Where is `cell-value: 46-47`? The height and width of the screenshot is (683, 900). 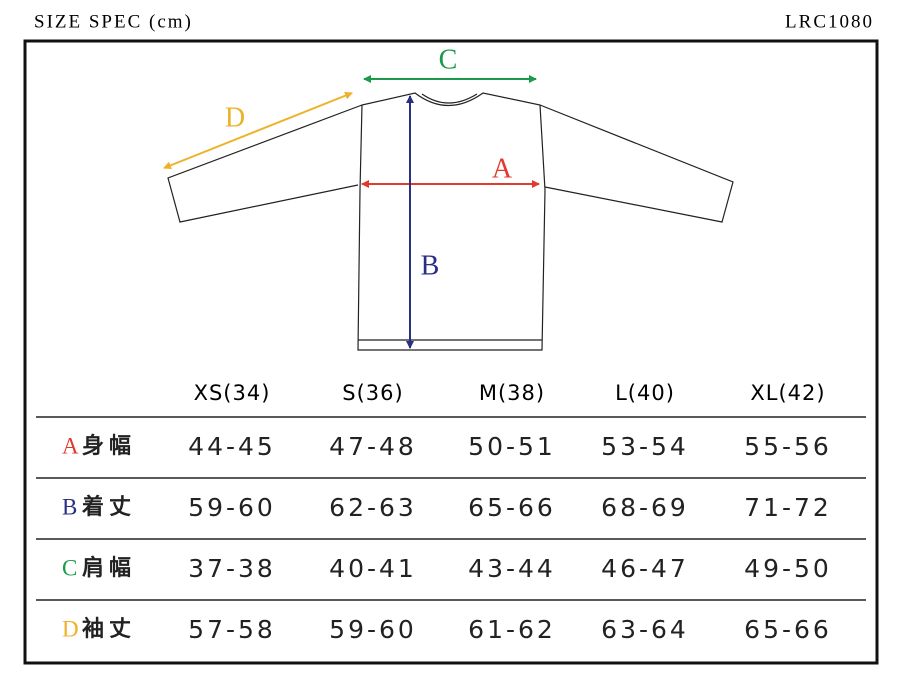
cell-value: 46-47 is located at coordinates (645, 568).